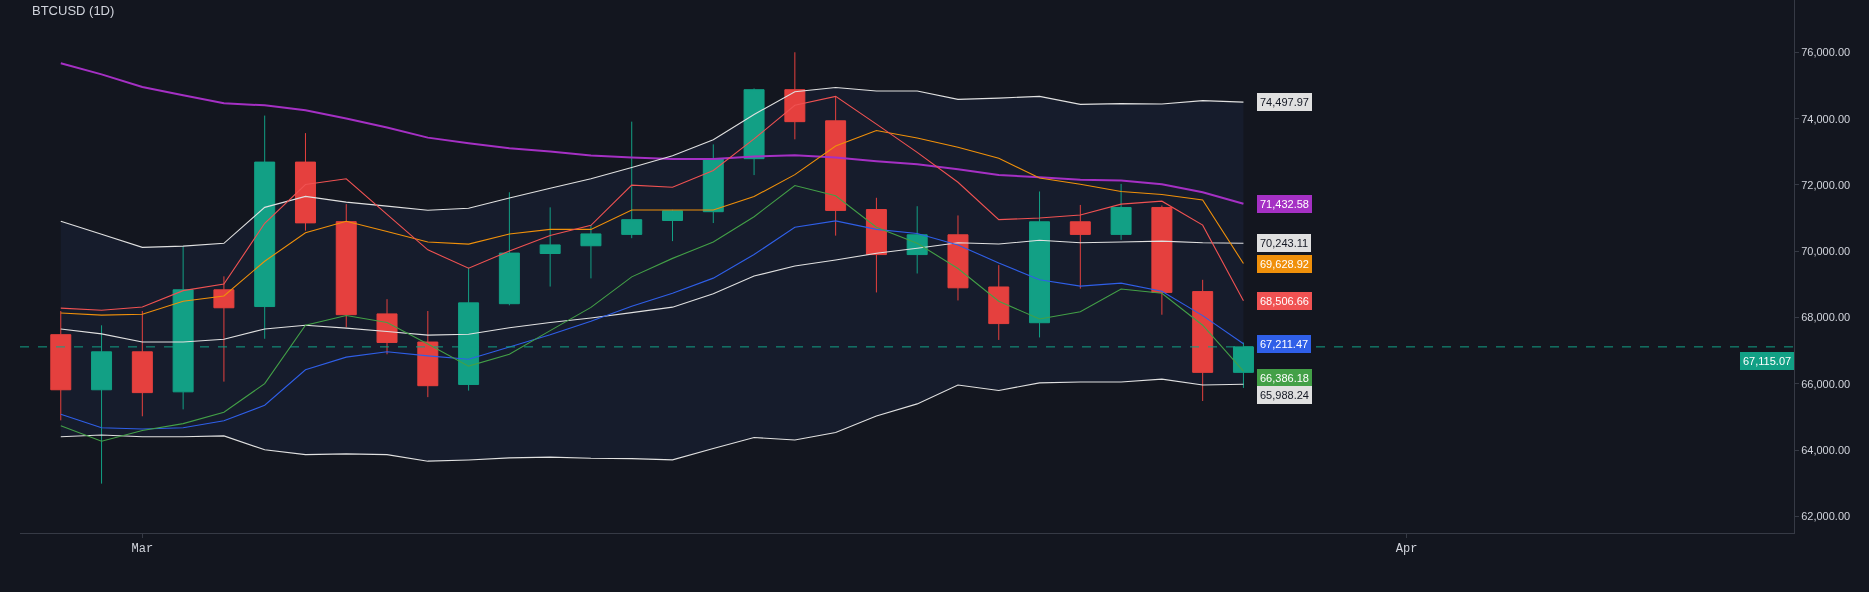 The width and height of the screenshot is (1869, 592). Describe the element at coordinates (1284, 243) in the screenshot. I see `data-label: 70,243.11` at that location.